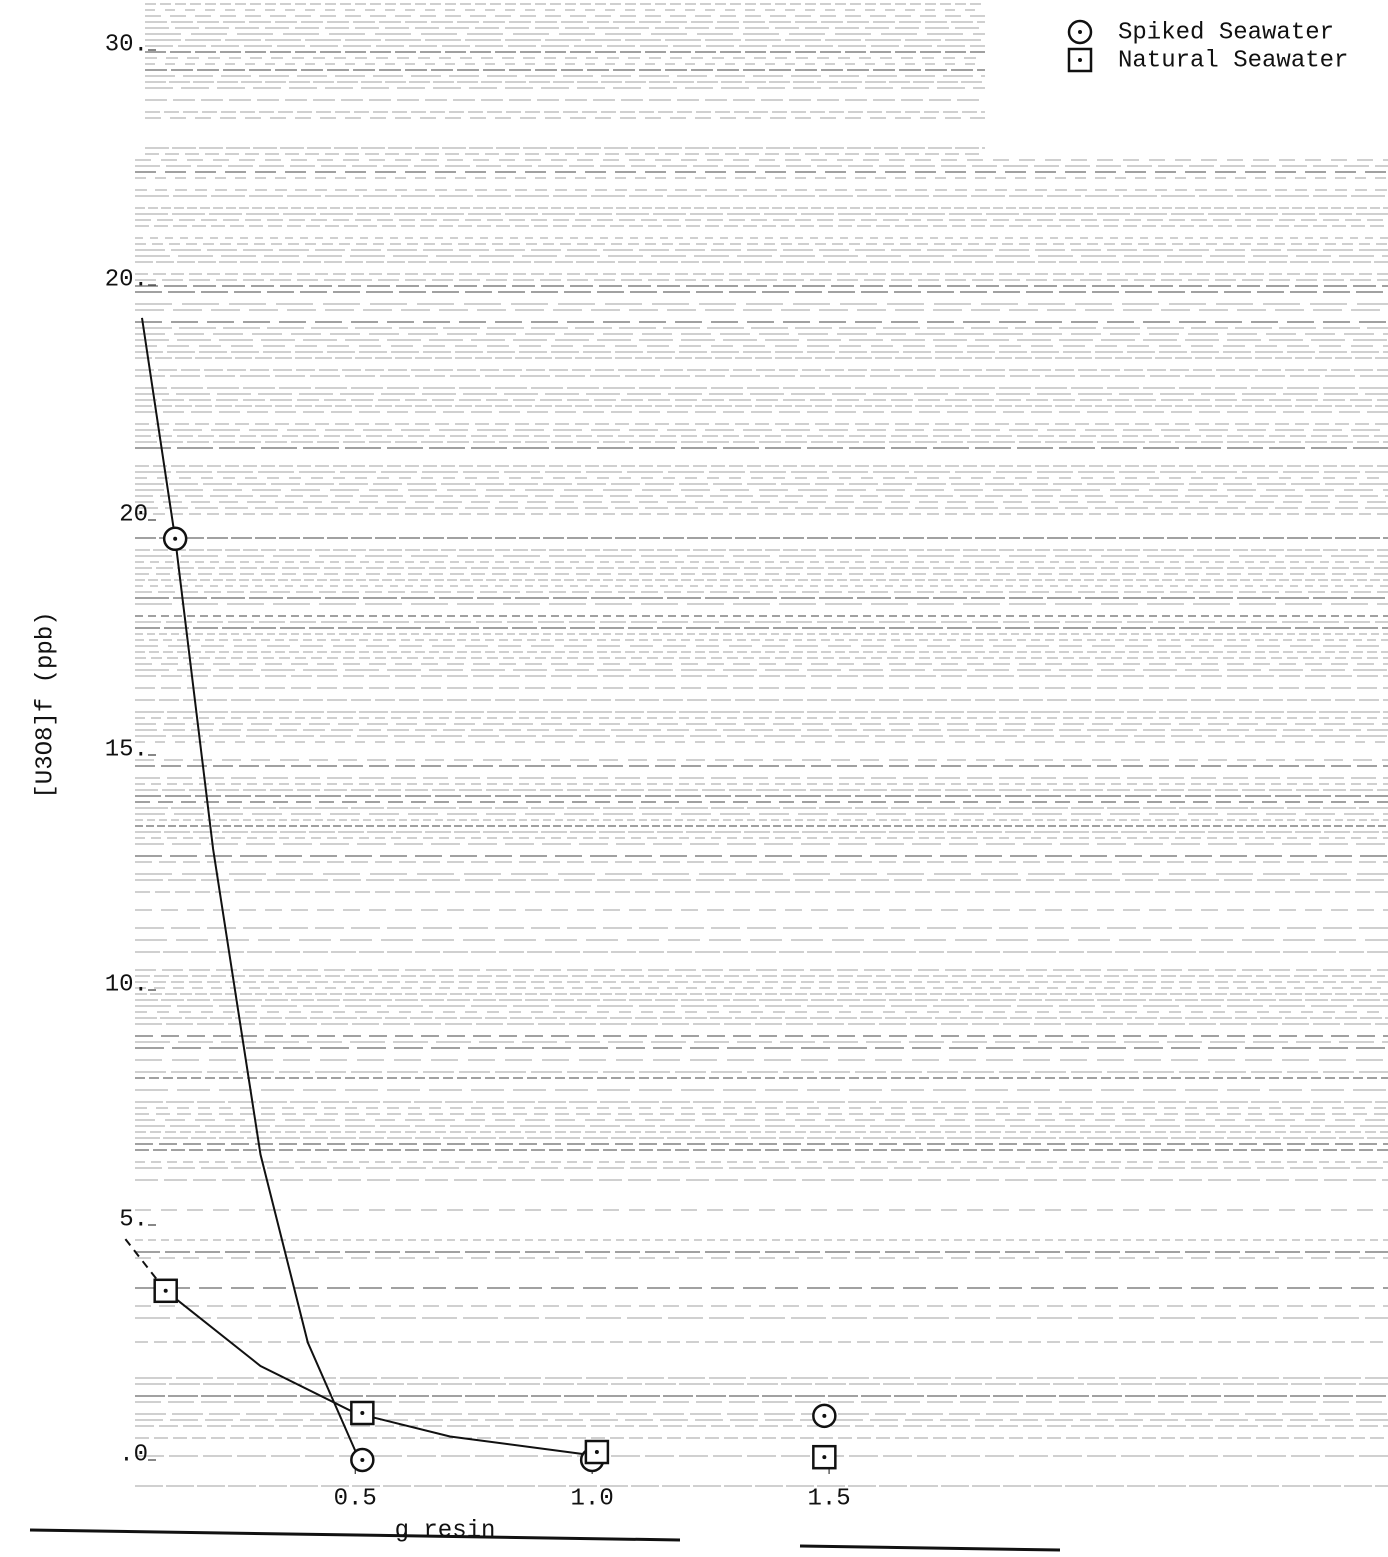 This screenshot has height=1557, width=1388. What do you see at coordinates (126, 279) in the screenshot?
I see `y-tick-label: 20.` at bounding box center [126, 279].